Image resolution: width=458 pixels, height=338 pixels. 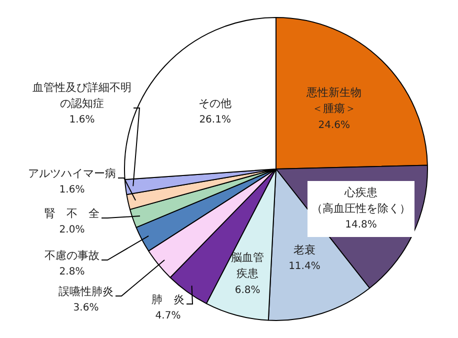 What do you see at coordinates (72, 173) in the screenshot?
I see `slice-label: アルツハイマー病` at bounding box center [72, 173].